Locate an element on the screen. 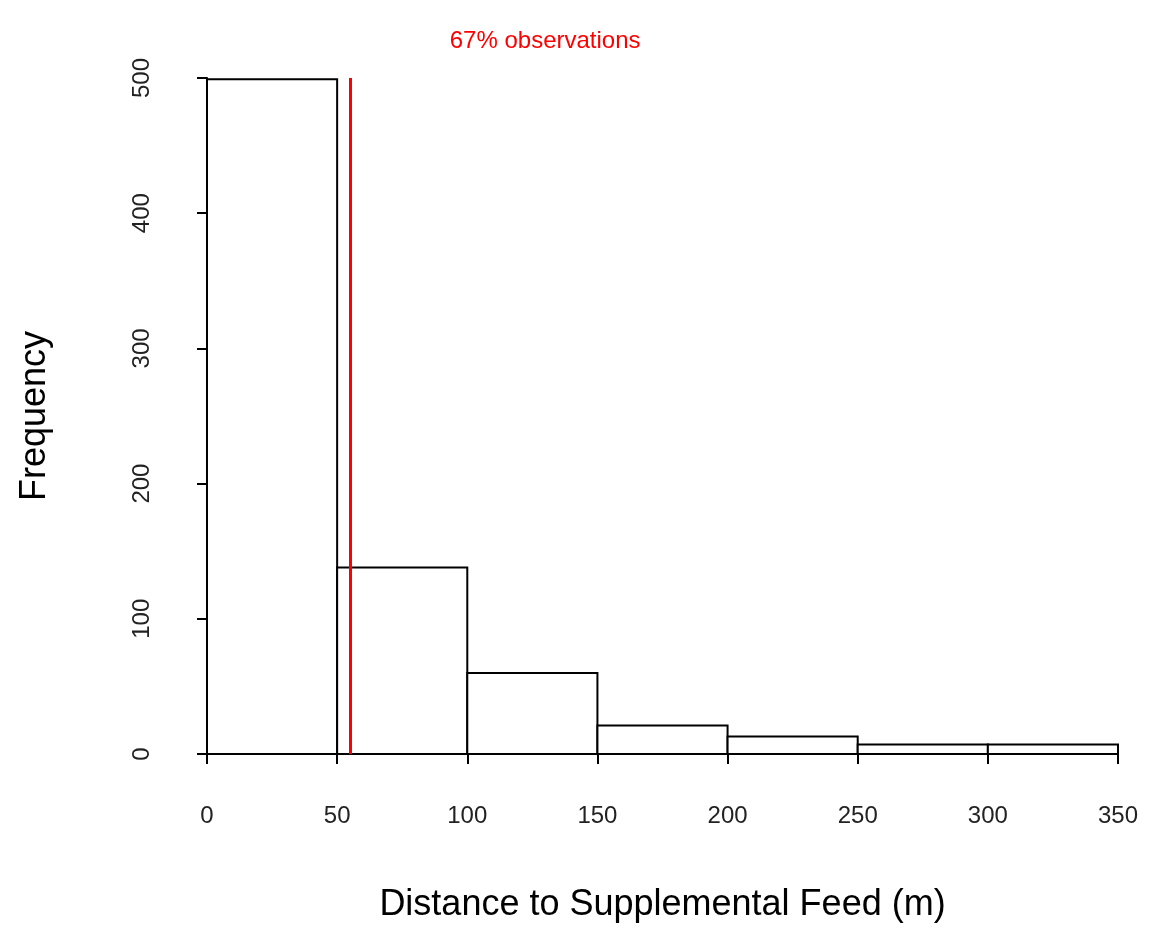 Image resolution: width=1149 pixels, height=943 pixels. y-tick-label: 400 is located at coordinates (140, 213).